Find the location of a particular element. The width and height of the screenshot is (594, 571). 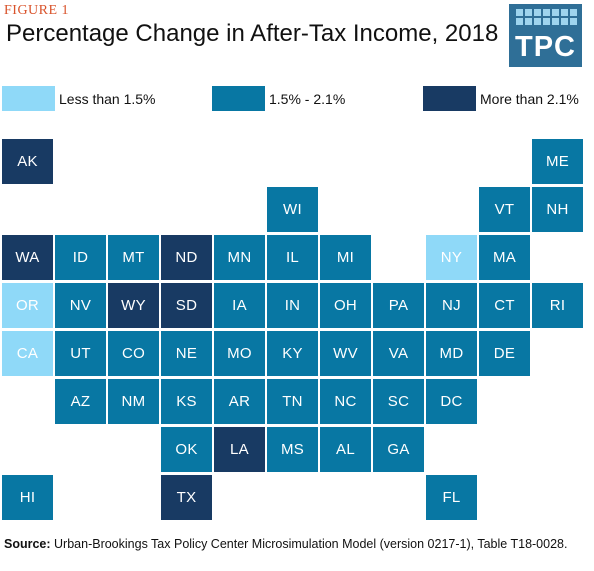

legend-item-low: Less than 1.5% is located at coordinates (79, 98).